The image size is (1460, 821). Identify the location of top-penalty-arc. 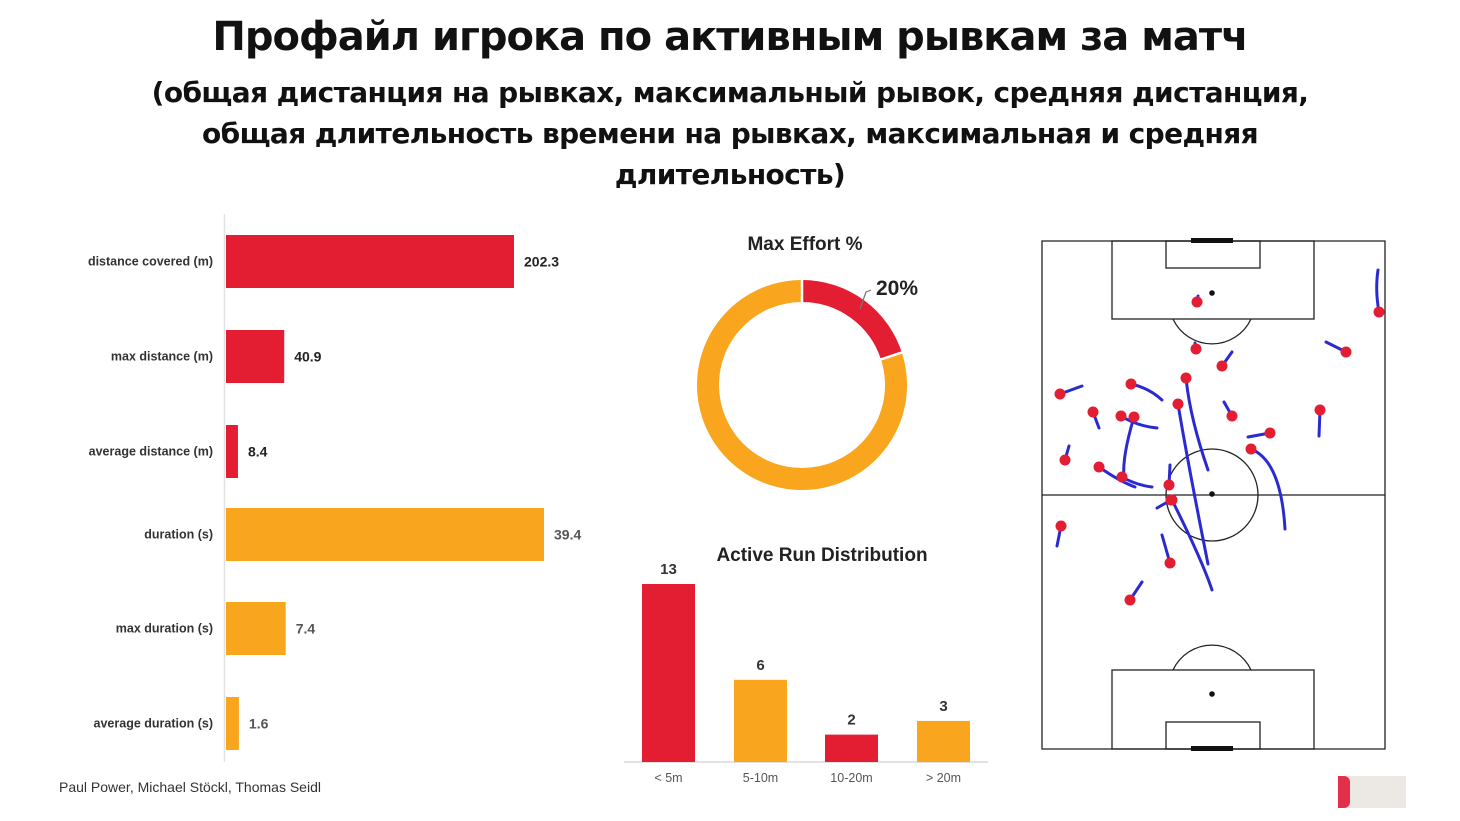
(1212, 331).